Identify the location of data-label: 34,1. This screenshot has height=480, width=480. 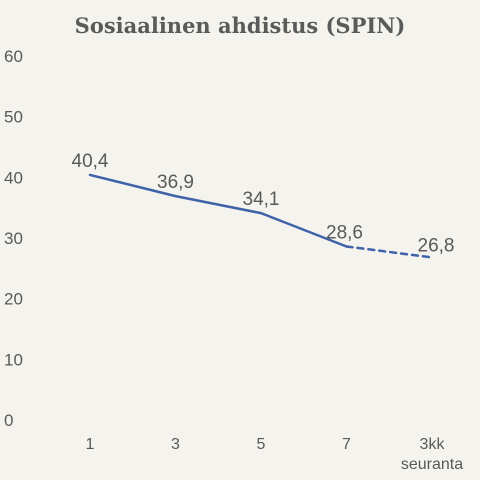
(261, 199).